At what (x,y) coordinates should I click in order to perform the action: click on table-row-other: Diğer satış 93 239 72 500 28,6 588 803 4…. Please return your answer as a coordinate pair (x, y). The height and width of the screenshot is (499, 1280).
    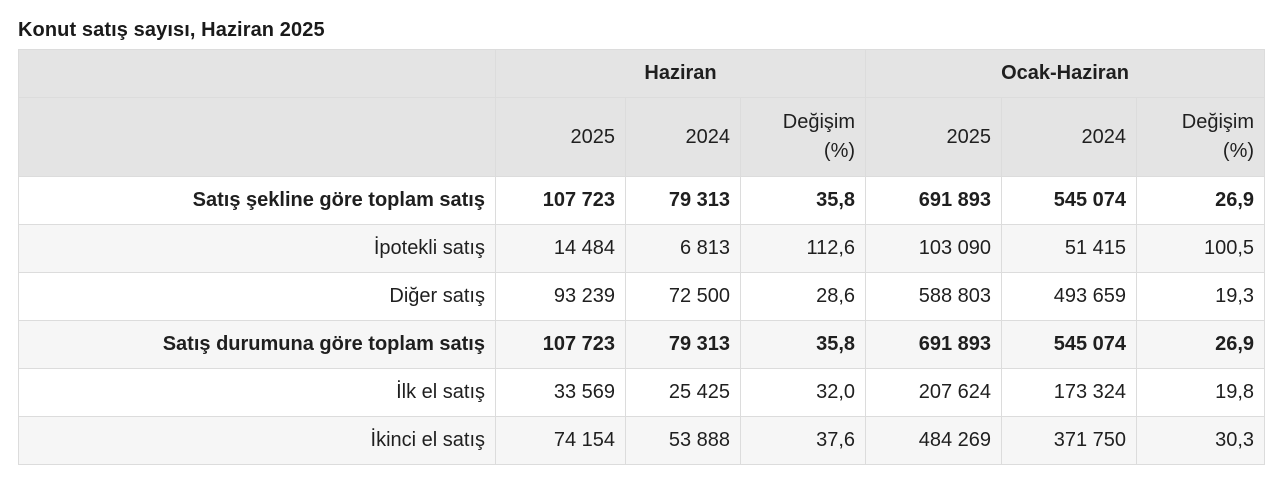
    Looking at the image, I should click on (642, 296).